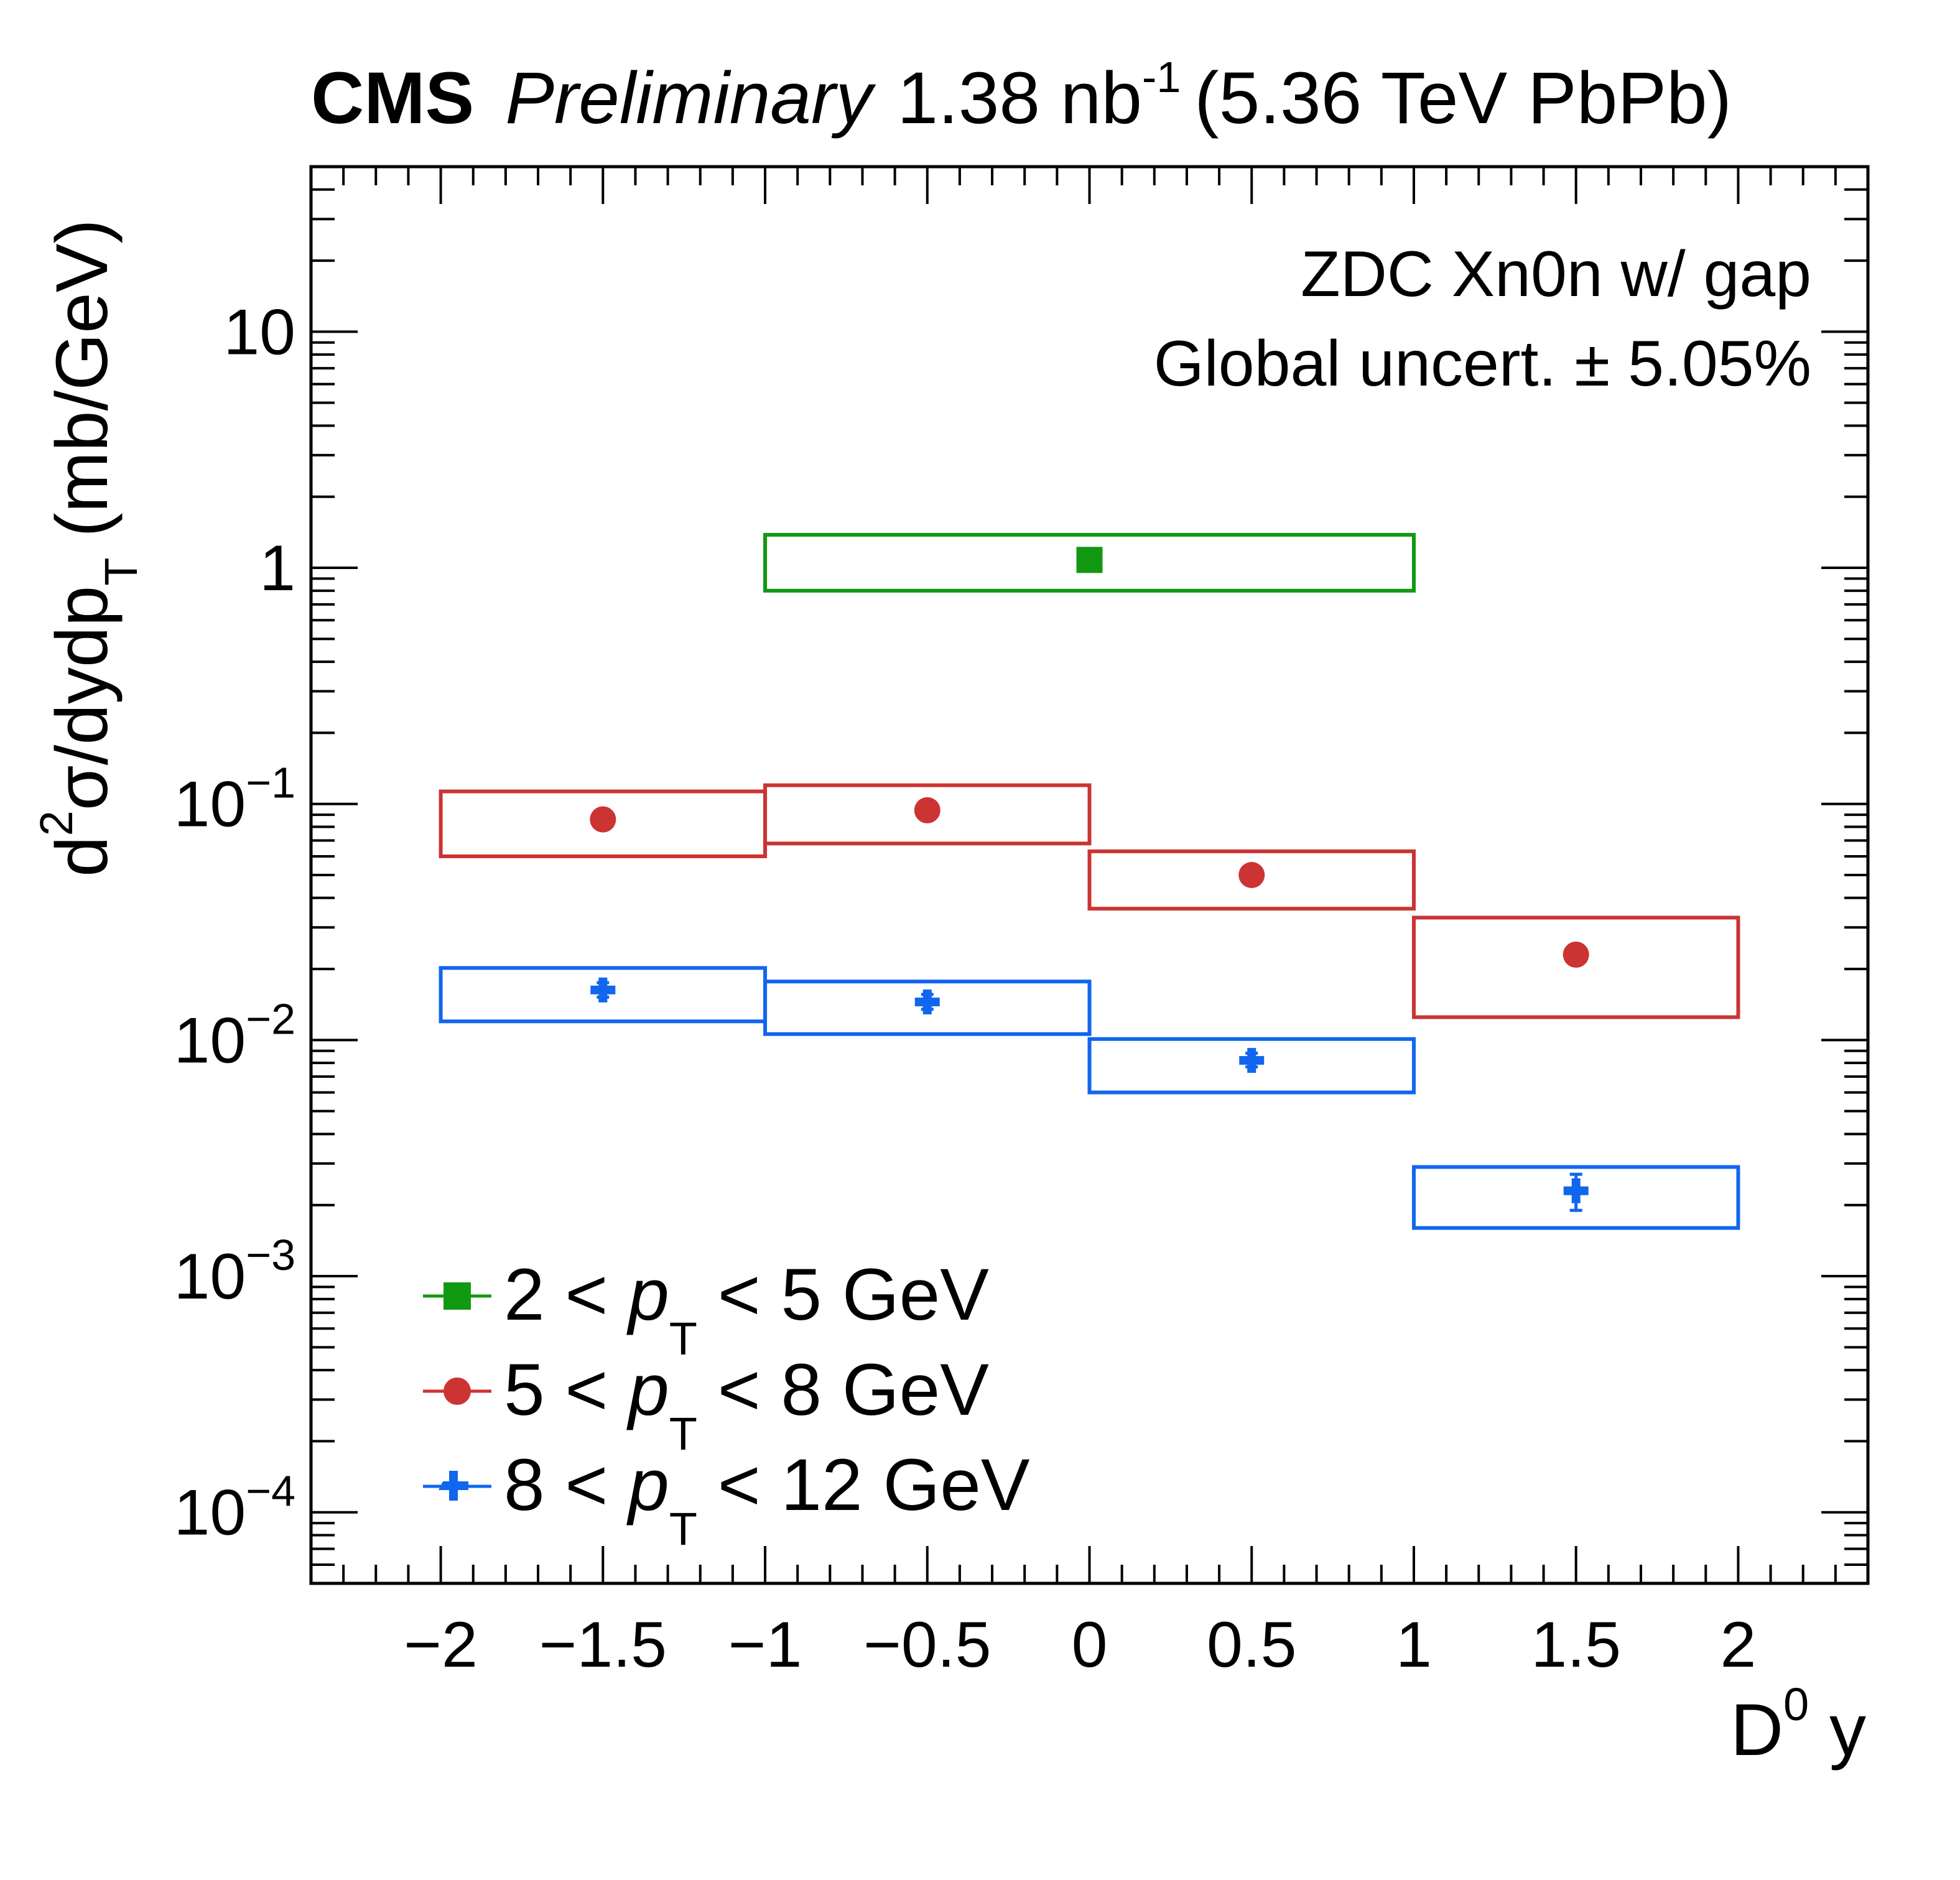  I want to click on legend-circle-marker, so click(457, 1392).